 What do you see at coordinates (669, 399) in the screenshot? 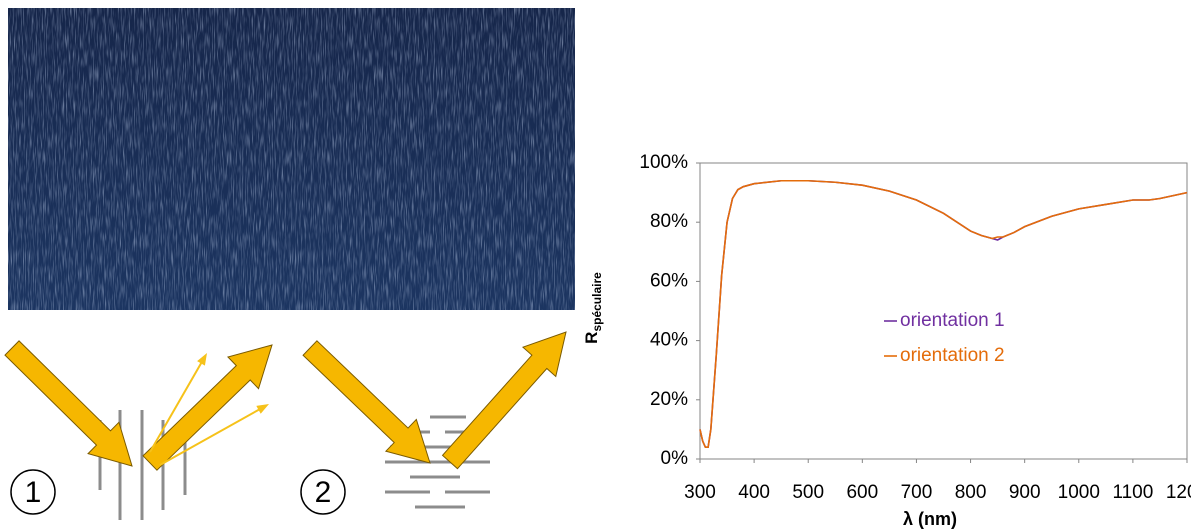
I see `y-tick-label: 20%` at bounding box center [669, 399].